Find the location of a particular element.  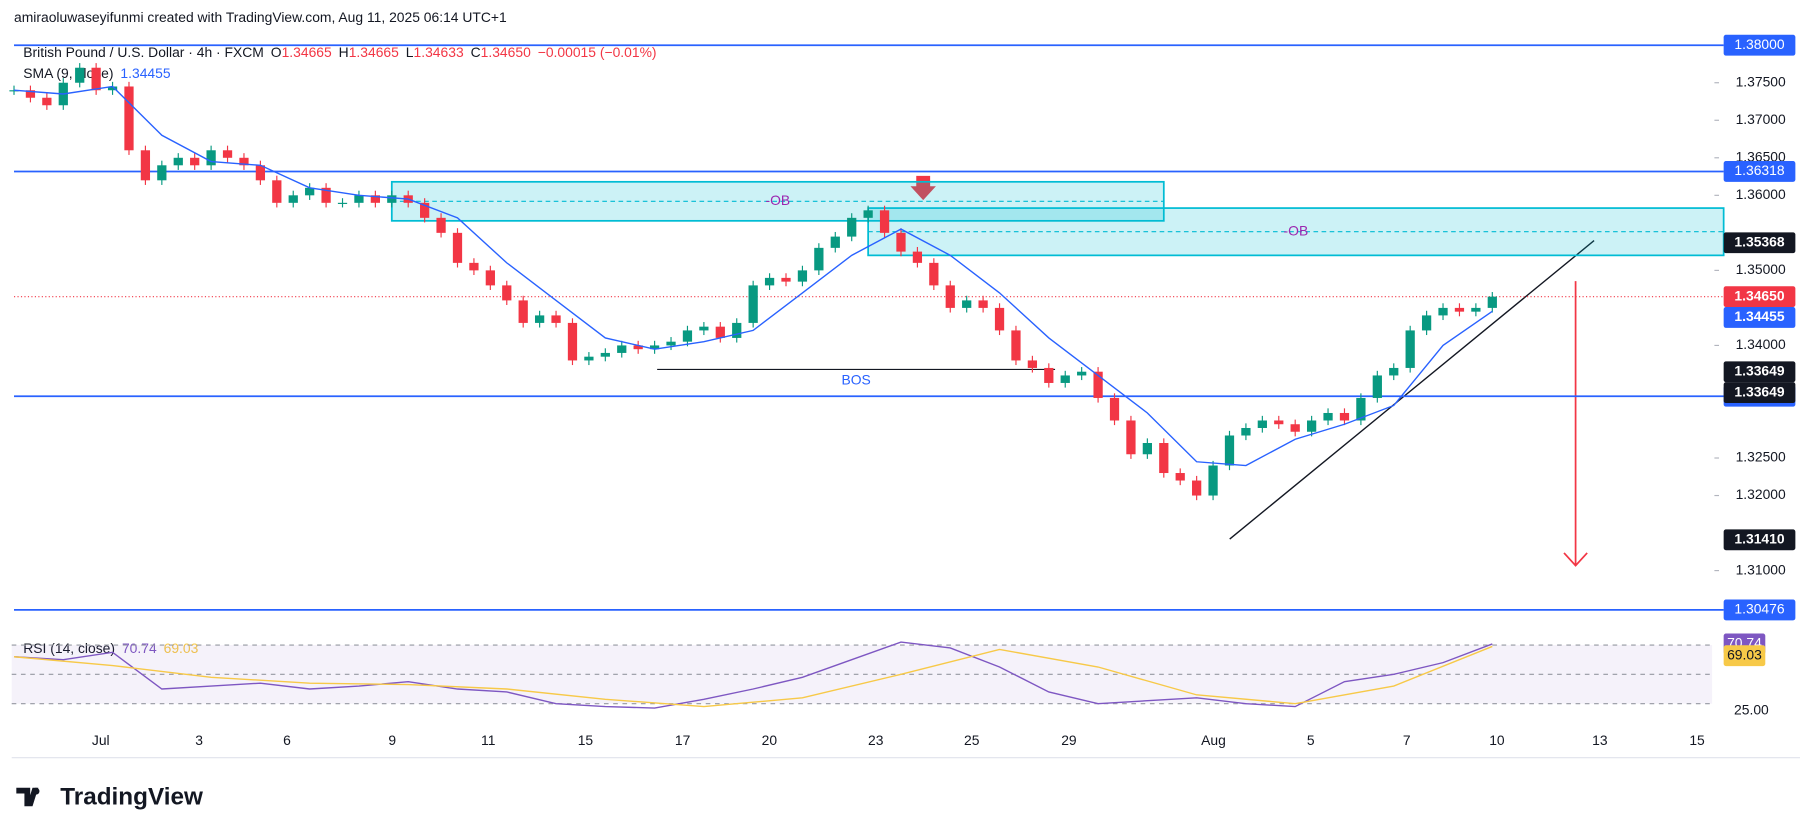

logo-text: TradingView is located at coordinates (131, 797).